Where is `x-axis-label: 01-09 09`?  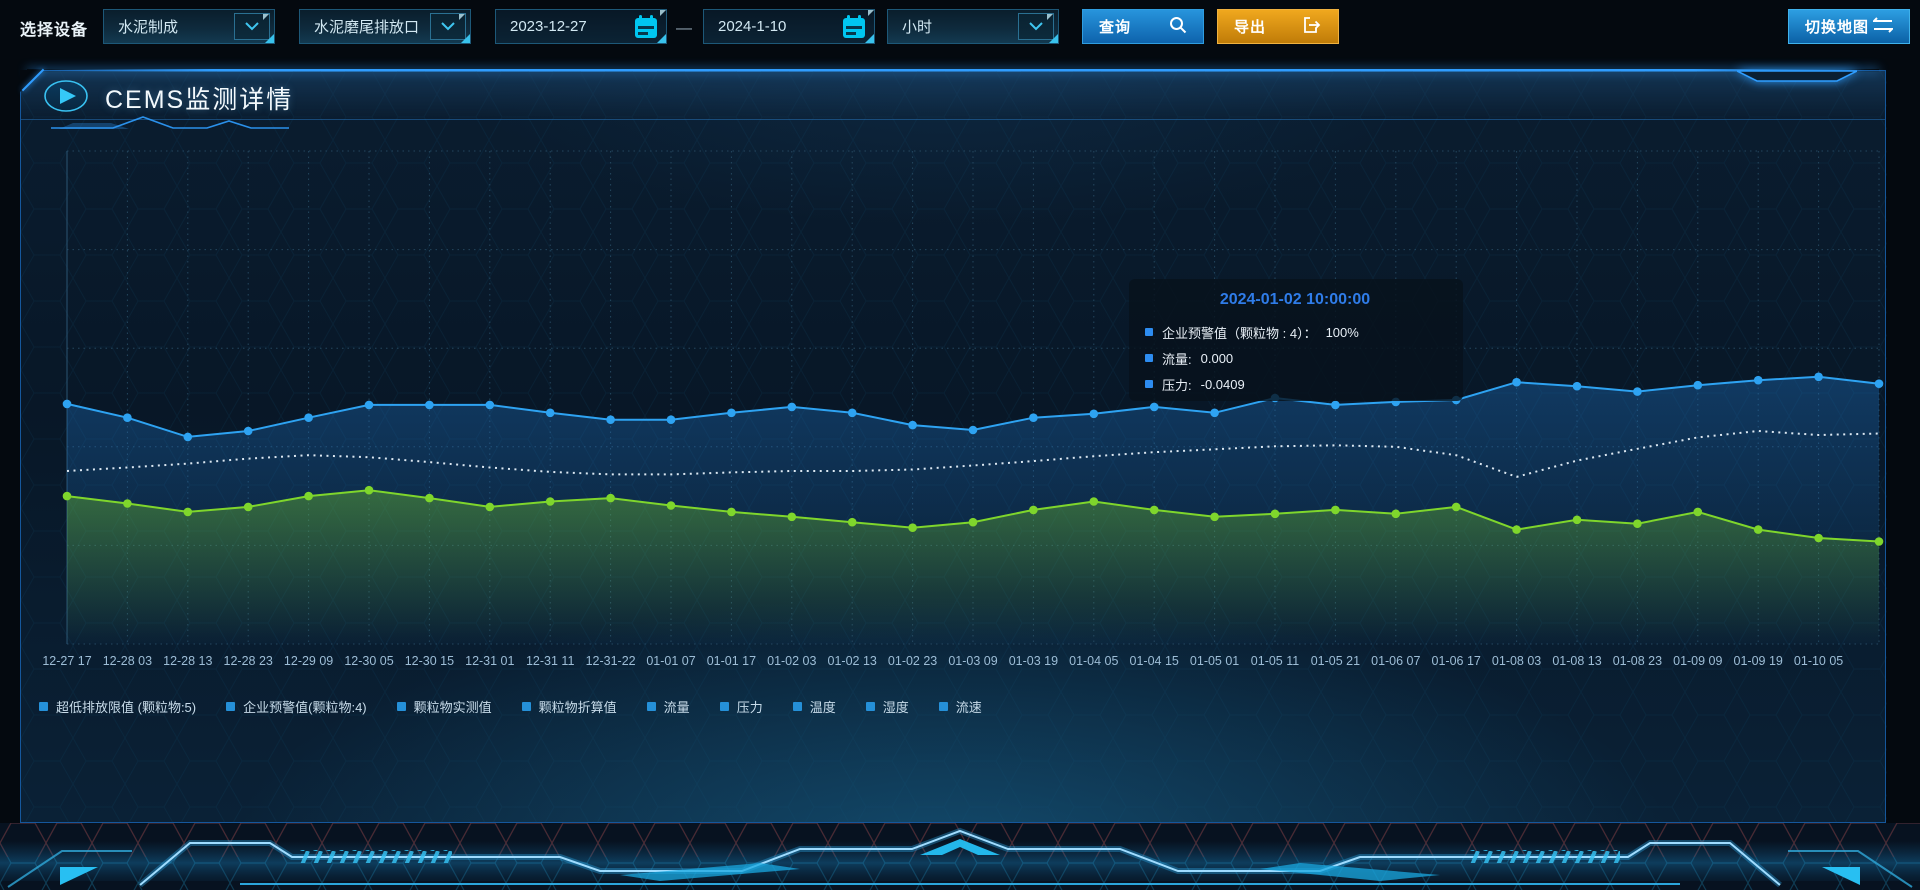
x-axis-label: 01-09 09 is located at coordinates (1698, 661).